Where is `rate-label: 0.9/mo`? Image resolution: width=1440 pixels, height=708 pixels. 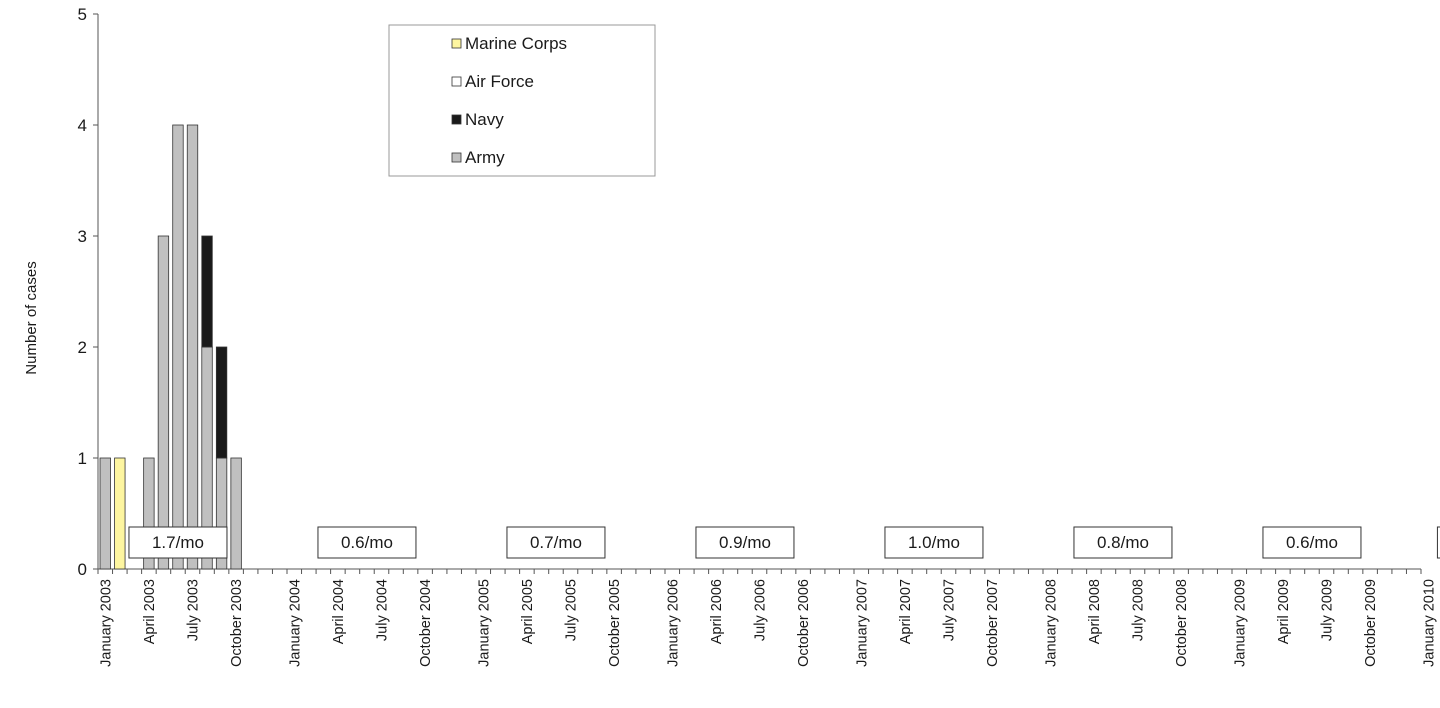 rate-label: 0.9/mo is located at coordinates (745, 542).